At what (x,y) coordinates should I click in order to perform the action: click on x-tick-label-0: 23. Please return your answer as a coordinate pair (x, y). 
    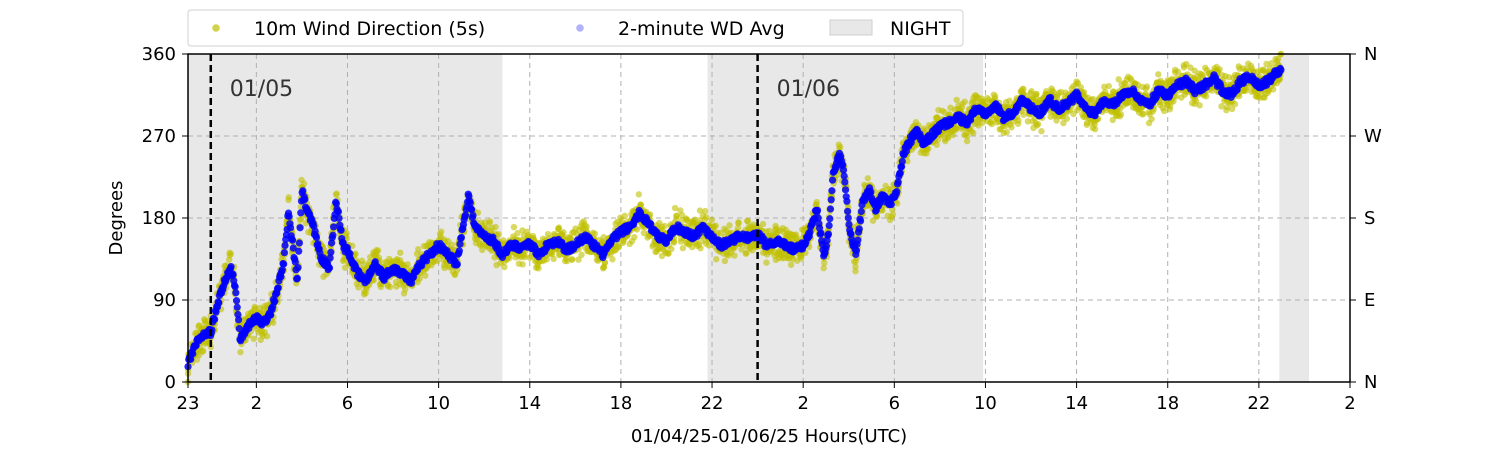
    Looking at the image, I should click on (188, 403).